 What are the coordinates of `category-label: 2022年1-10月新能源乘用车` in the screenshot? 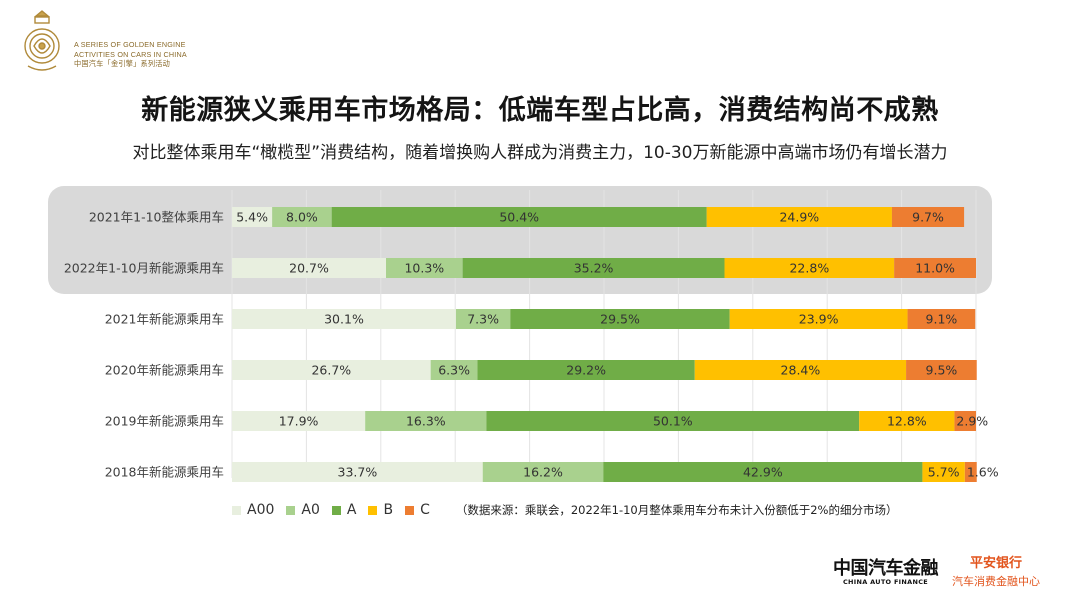 It's located at (144, 268).